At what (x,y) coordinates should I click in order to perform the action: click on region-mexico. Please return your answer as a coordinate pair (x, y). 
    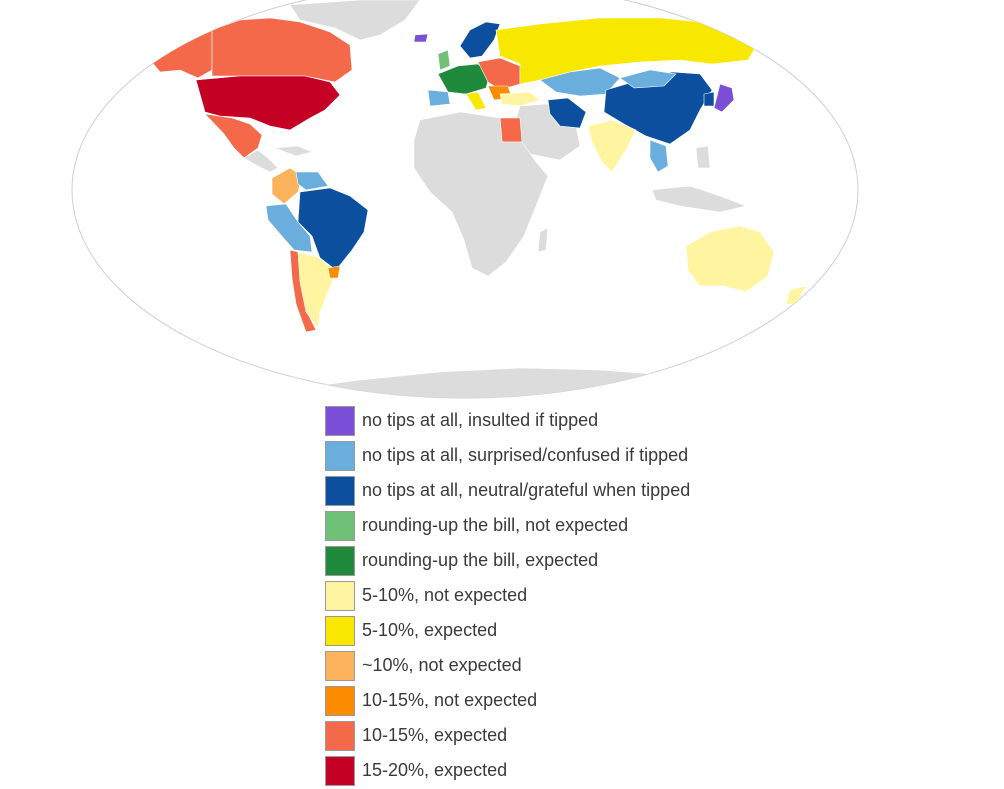
    Looking at the image, I should click on (233, 136).